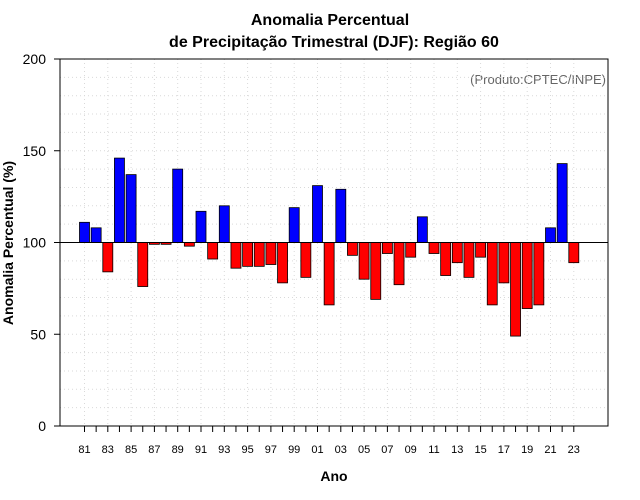 The image size is (640, 500). Describe the element at coordinates (317, 450) in the screenshot. I see `x-tick-label: 01` at that location.